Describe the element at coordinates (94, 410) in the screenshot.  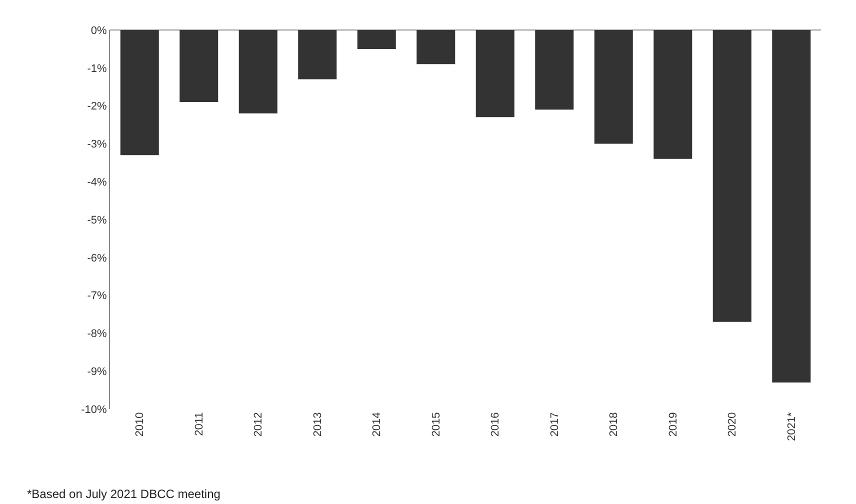
I see `y-tick-label: -10%` at that location.